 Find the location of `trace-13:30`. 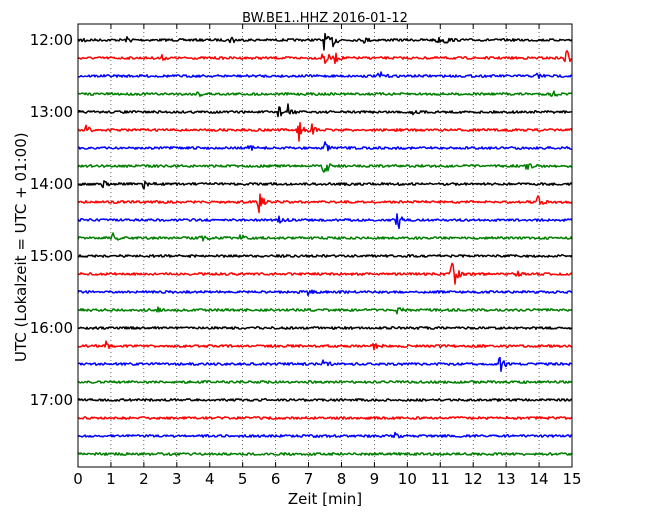

trace-13:30 is located at coordinates (325, 146).